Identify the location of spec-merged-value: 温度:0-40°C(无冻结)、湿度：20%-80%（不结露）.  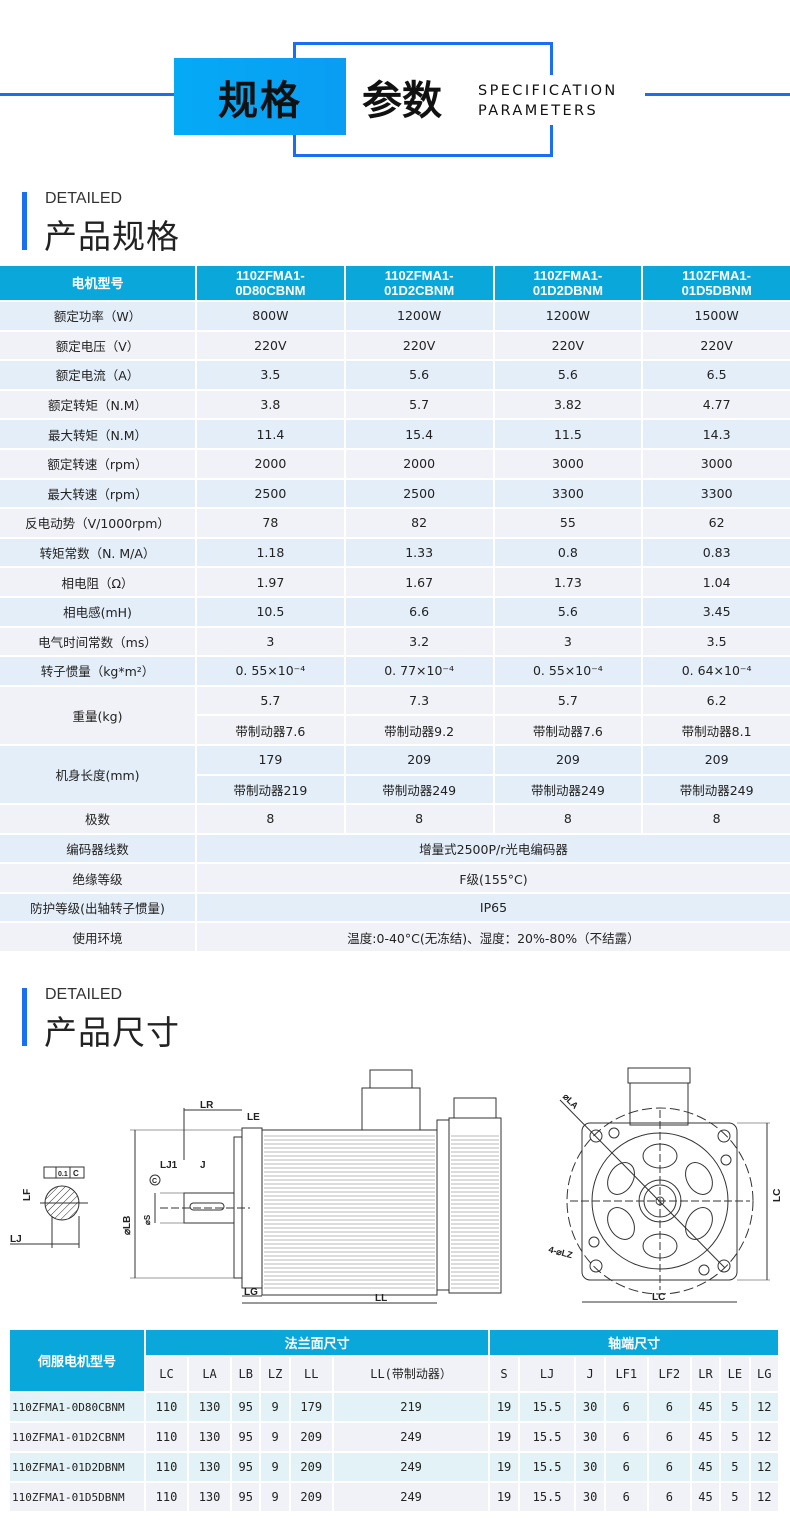
(493, 937).